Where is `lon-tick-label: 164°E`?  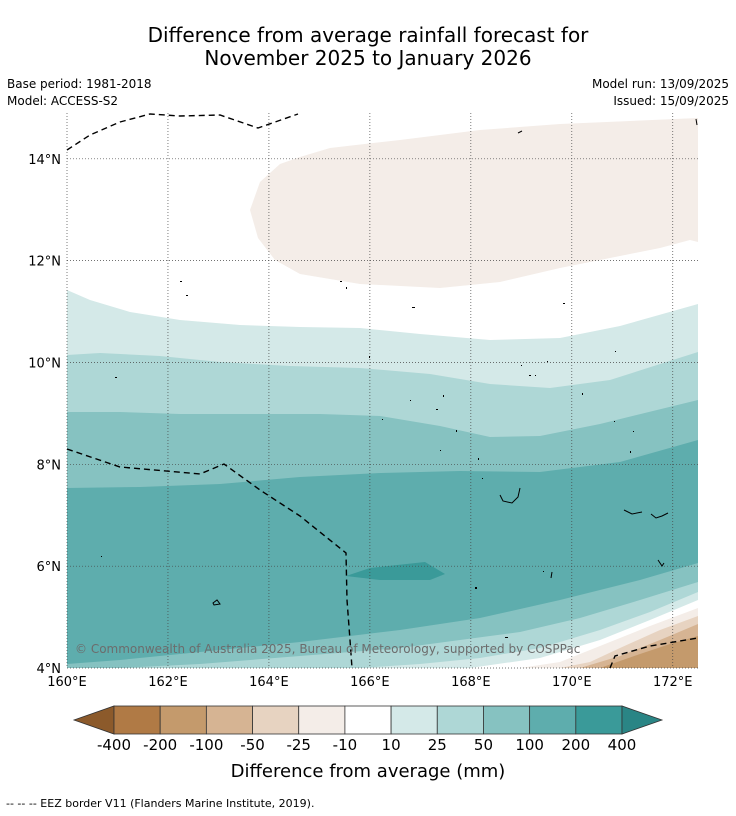 lon-tick-label: 164°E is located at coordinates (269, 682).